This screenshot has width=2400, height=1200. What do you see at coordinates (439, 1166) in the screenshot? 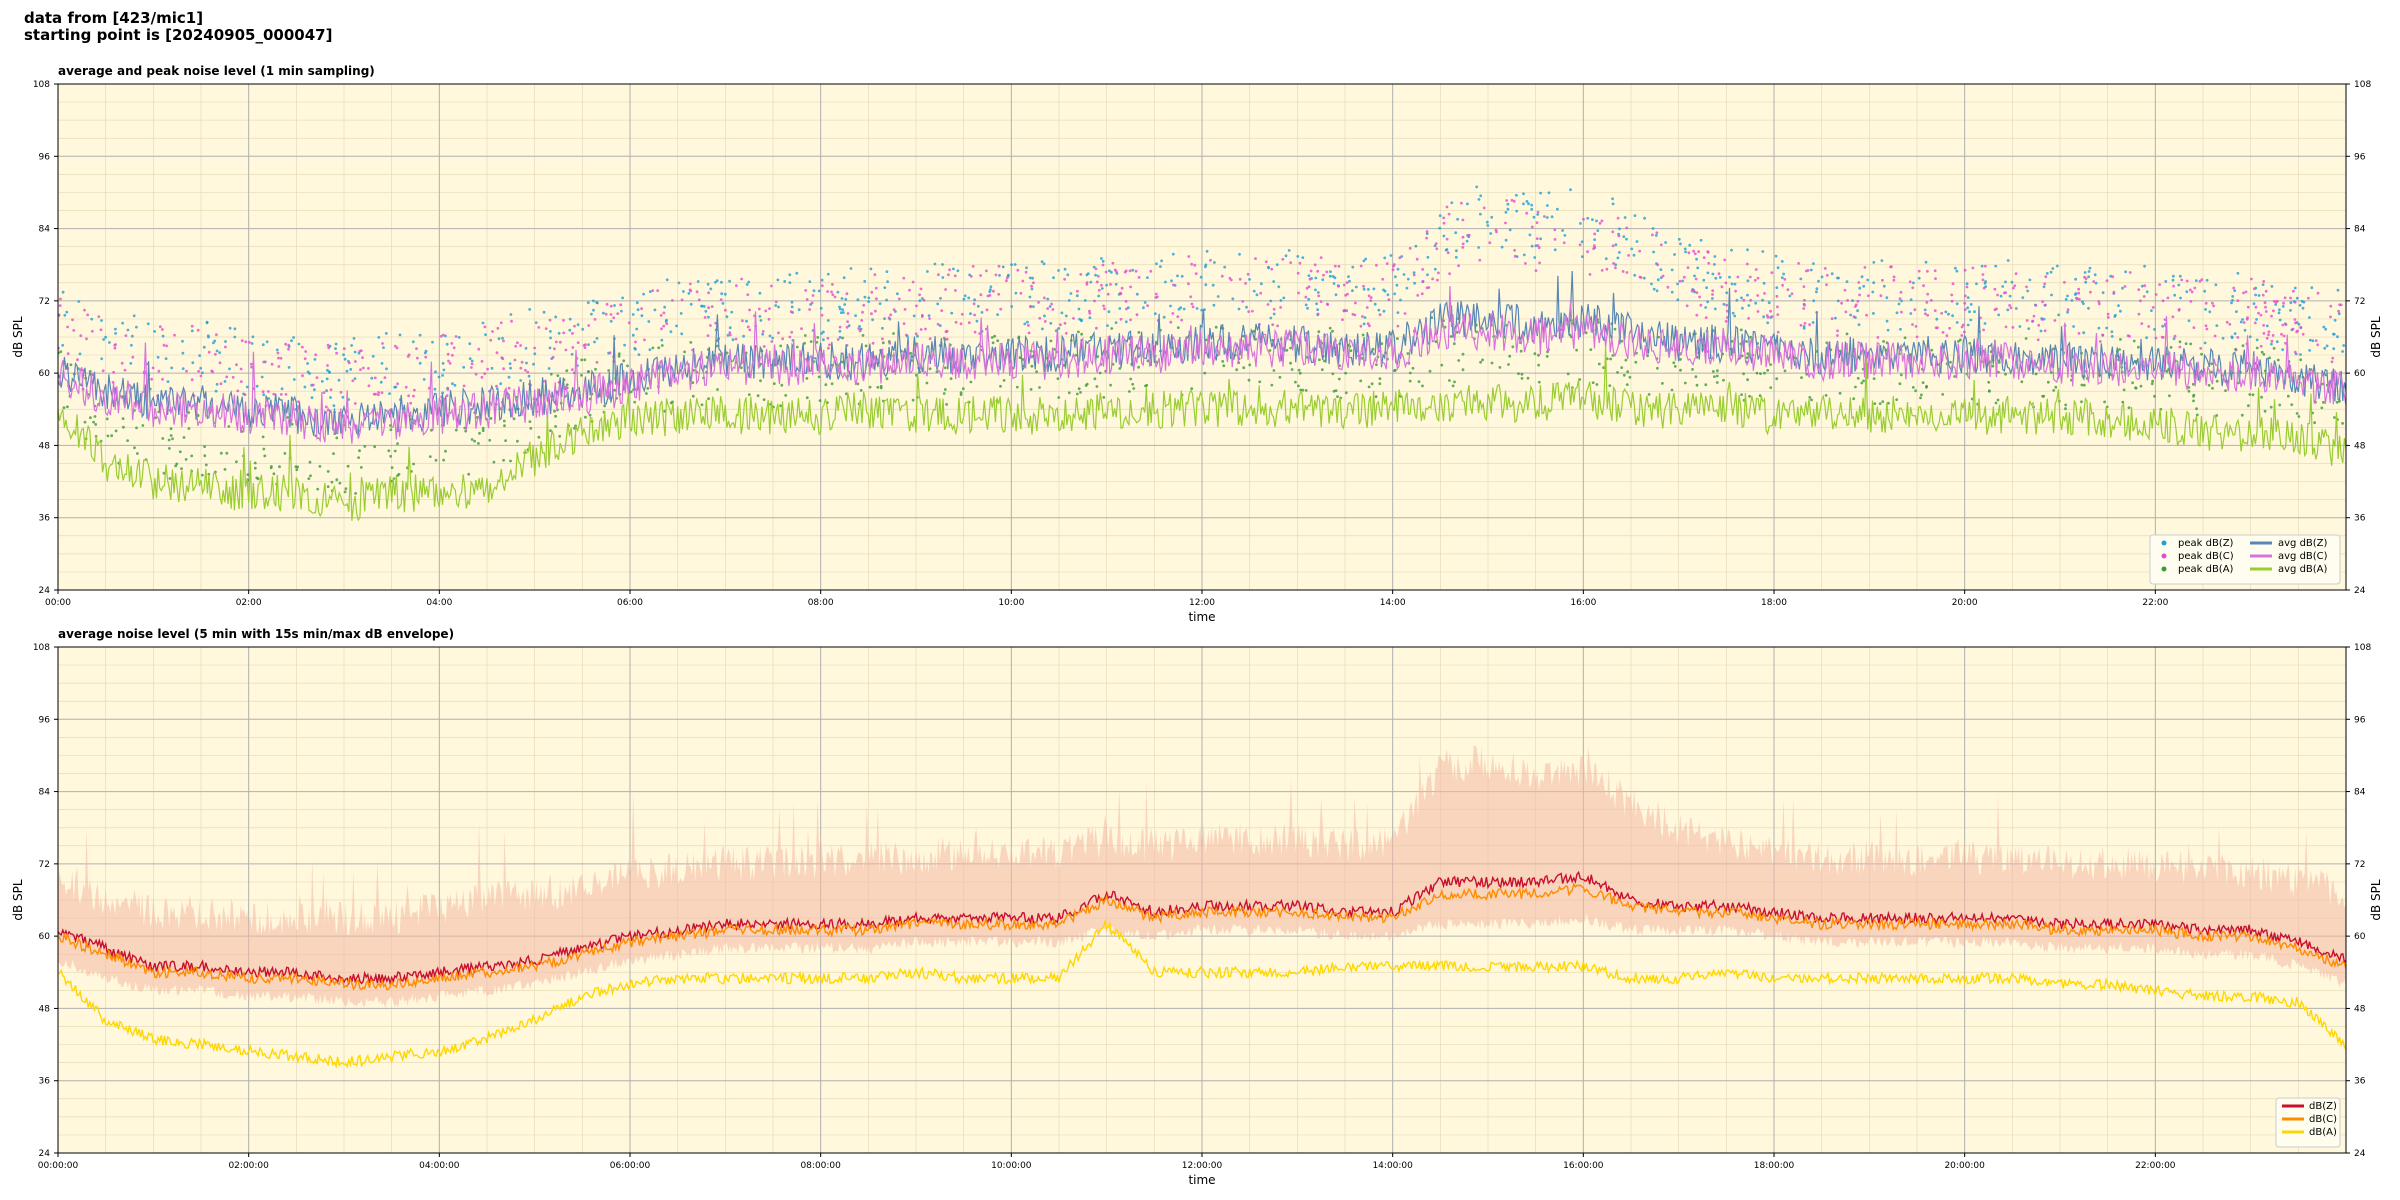
I see `x-tick-label: 04:00:00` at bounding box center [439, 1166].